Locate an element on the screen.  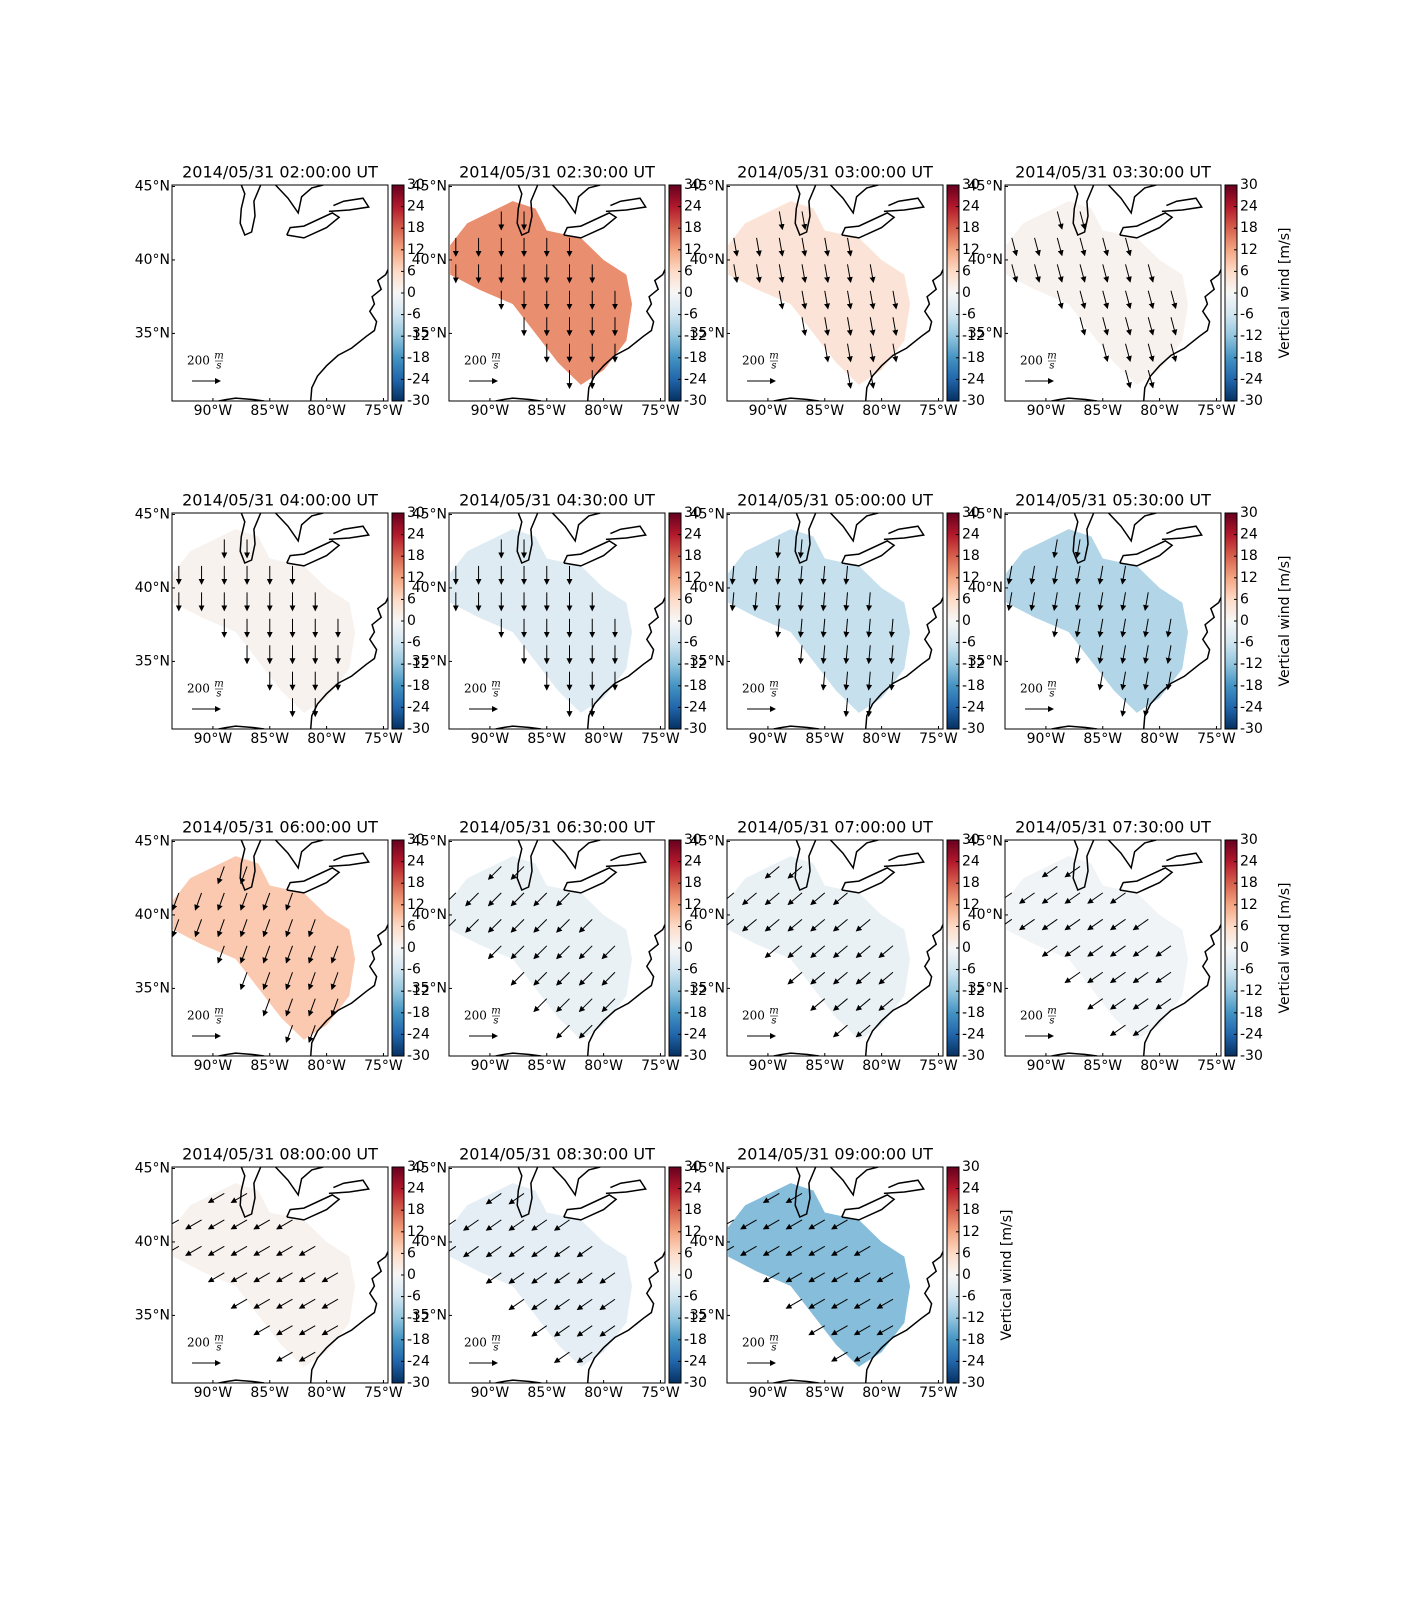
colorbar-tick-label: 0 is located at coordinates (411, 1275).